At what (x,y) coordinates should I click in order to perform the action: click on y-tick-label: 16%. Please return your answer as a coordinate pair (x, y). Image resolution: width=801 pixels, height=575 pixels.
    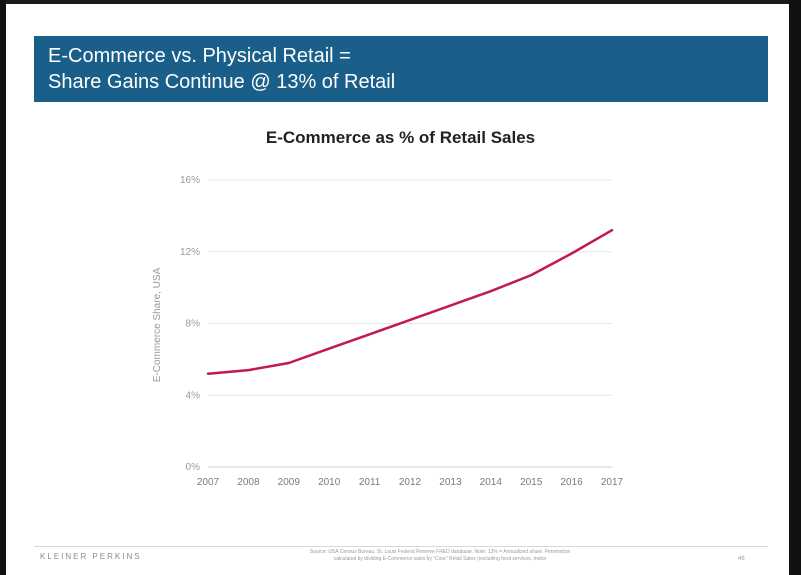
    Looking at the image, I should click on (190, 180).